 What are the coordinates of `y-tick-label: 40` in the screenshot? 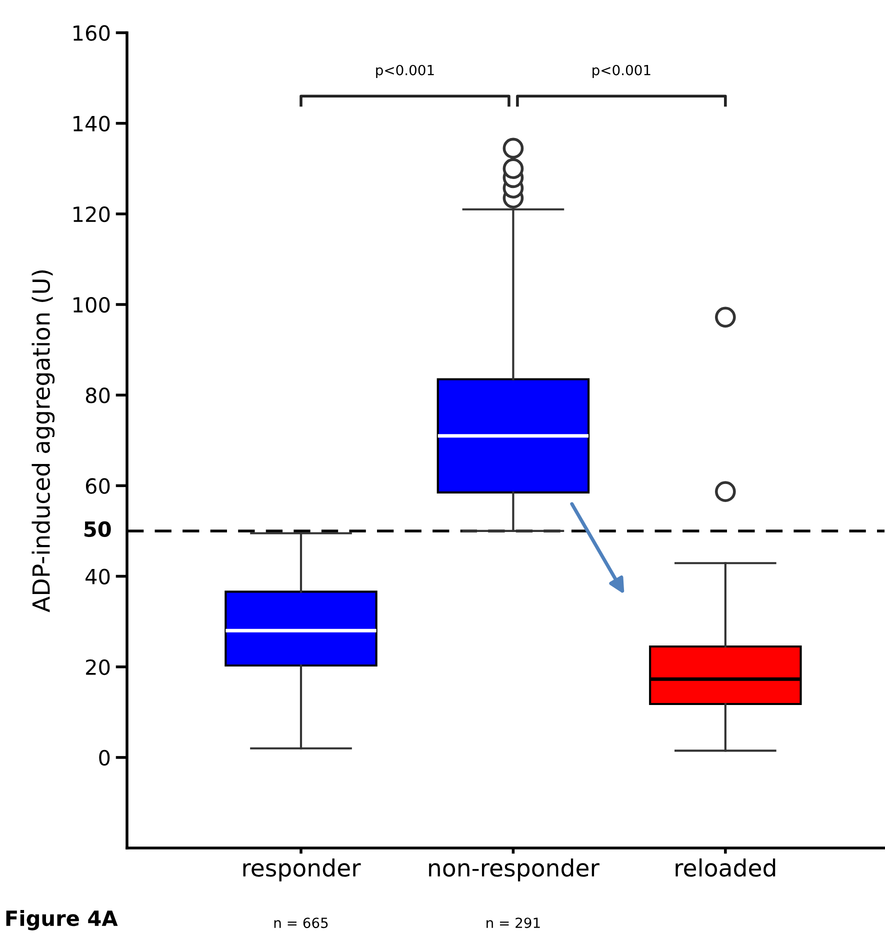 It's located at (98, 576).